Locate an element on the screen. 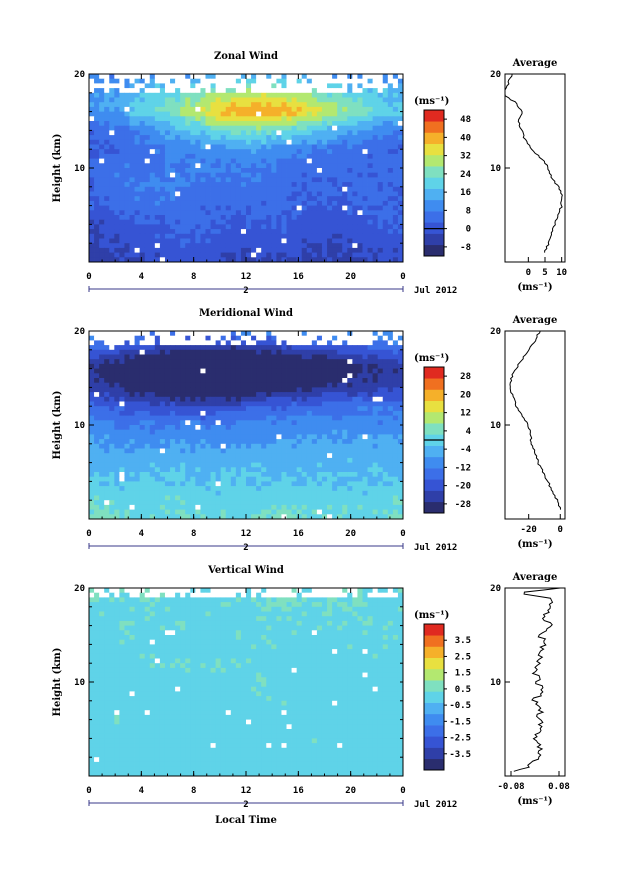  profile-frame is located at coordinates (535, 168).